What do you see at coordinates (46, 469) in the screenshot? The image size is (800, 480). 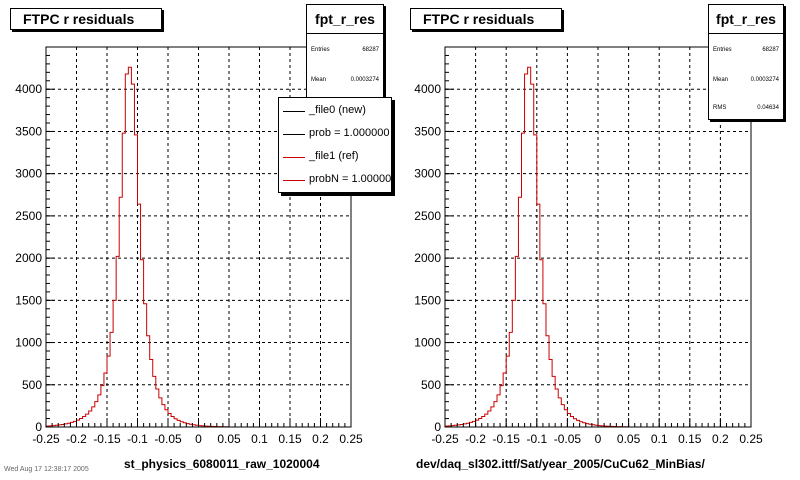 I see `footer-timestamp: Wed Aug 17 12:38:17 2005` at bounding box center [46, 469].